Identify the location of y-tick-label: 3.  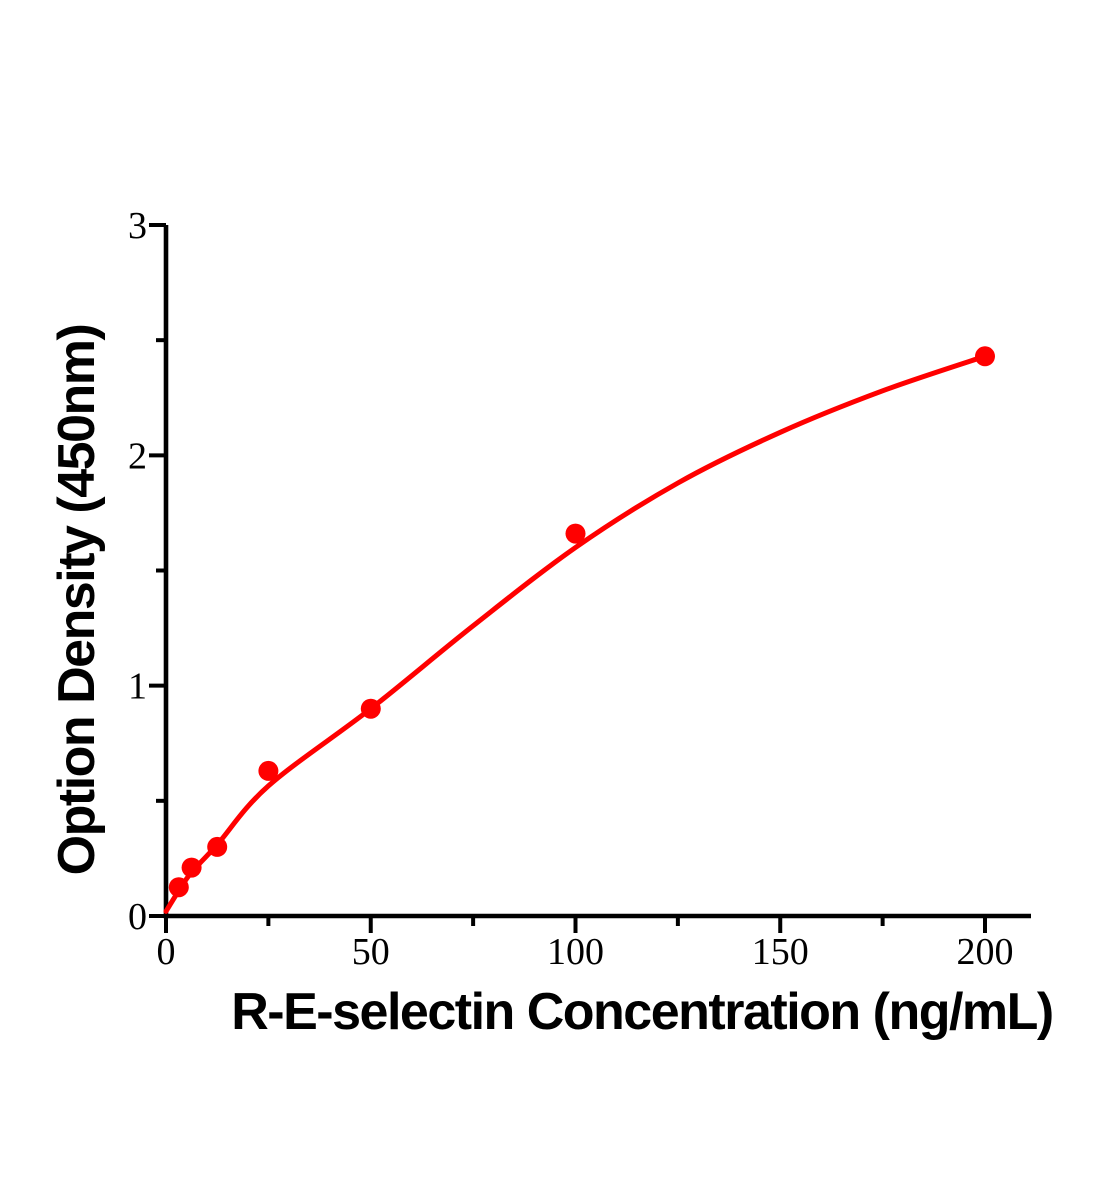
(137, 226).